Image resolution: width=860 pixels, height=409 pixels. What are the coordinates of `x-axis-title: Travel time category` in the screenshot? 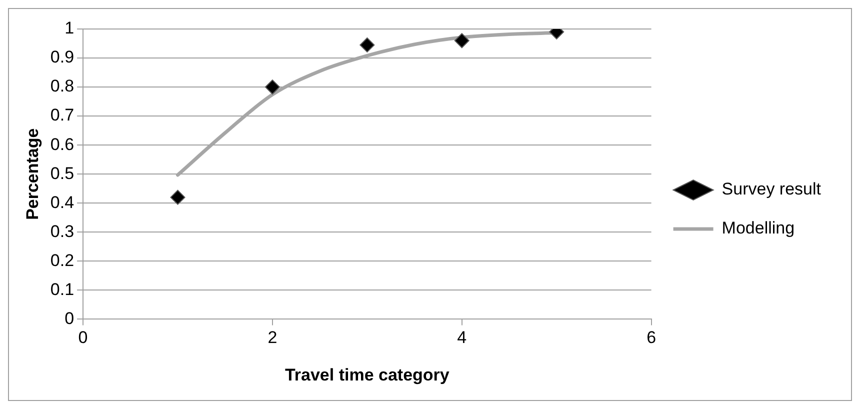 It's located at (367, 374).